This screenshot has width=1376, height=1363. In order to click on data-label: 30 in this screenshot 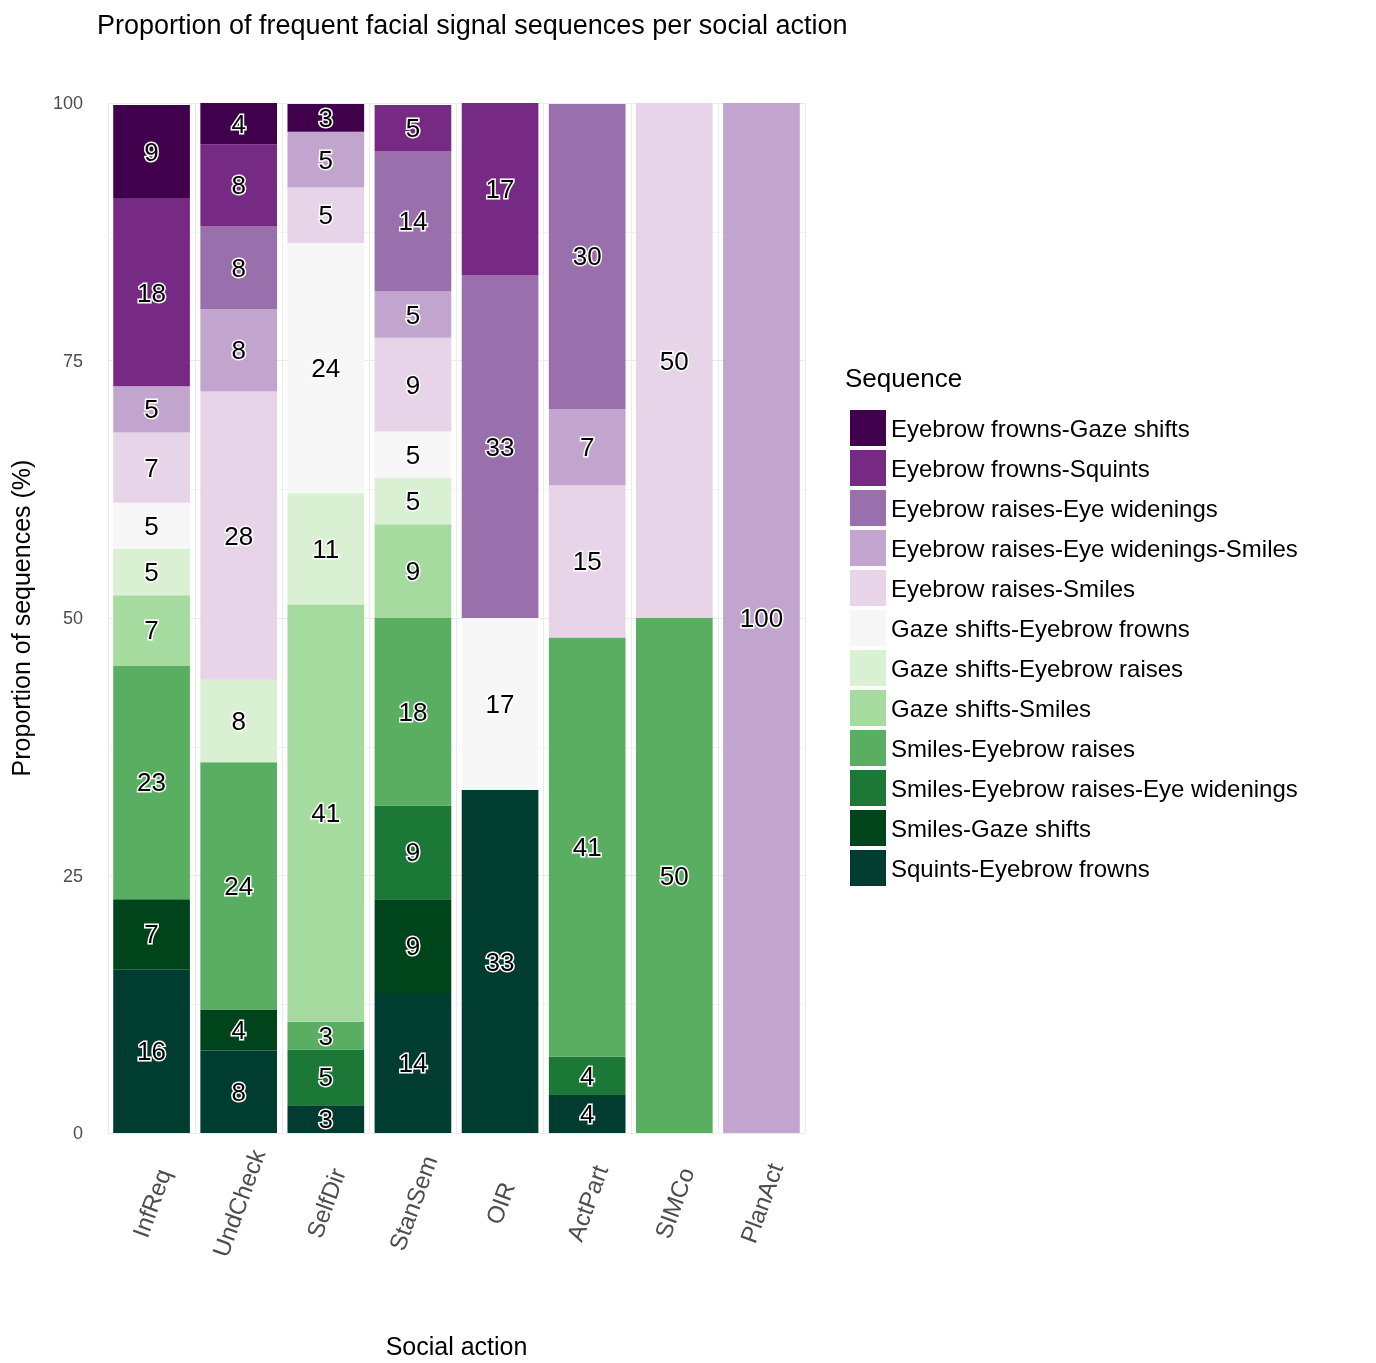, I will do `click(587, 256)`.